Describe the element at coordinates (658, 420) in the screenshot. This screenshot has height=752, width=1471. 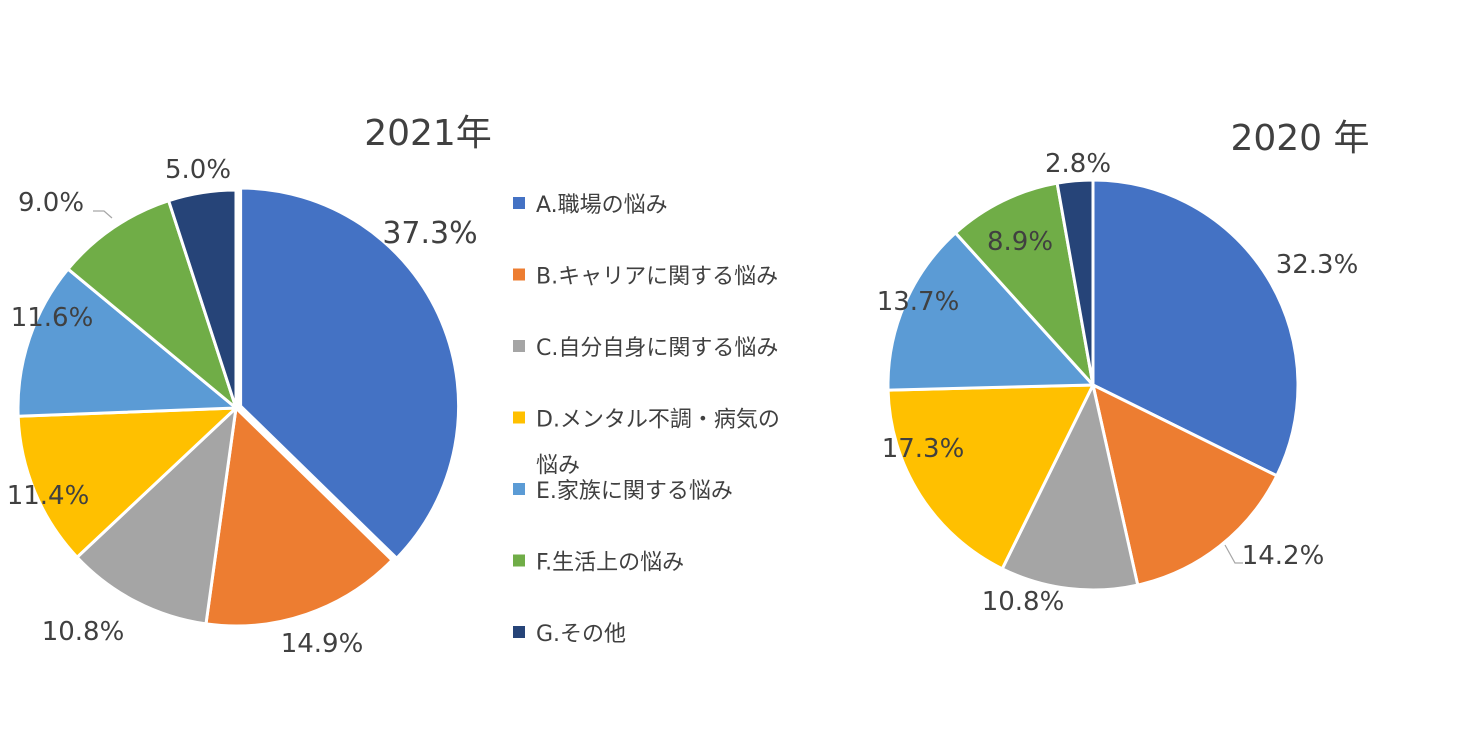
I see `legend-label-3: D.メンタル不調・病気の` at that location.